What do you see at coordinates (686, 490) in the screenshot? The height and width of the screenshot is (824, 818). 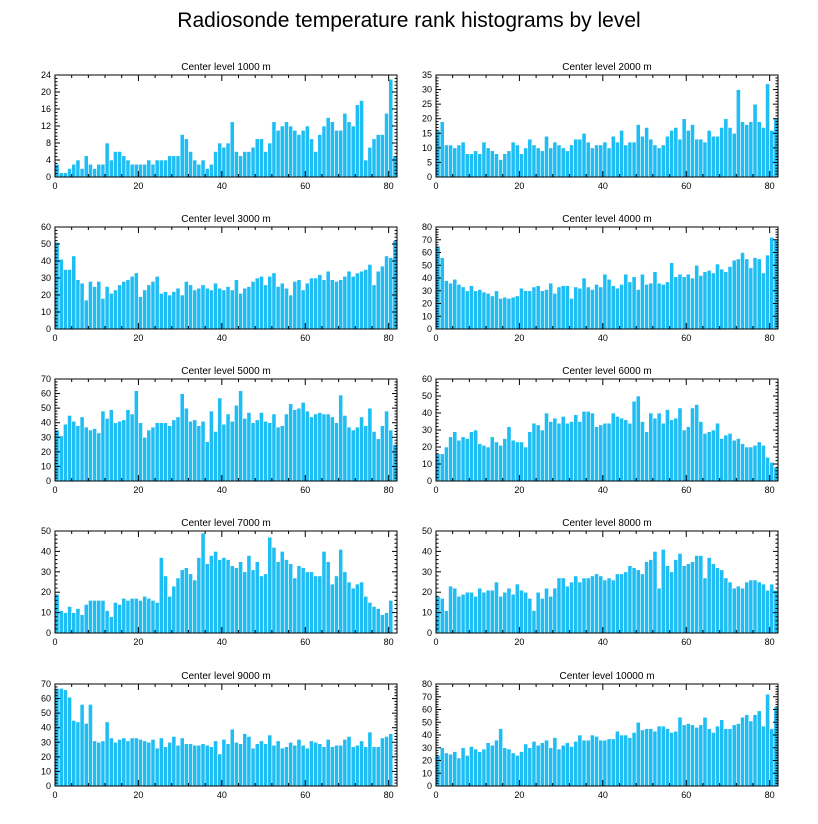 I see `x-tick-label: 60` at bounding box center [686, 490].